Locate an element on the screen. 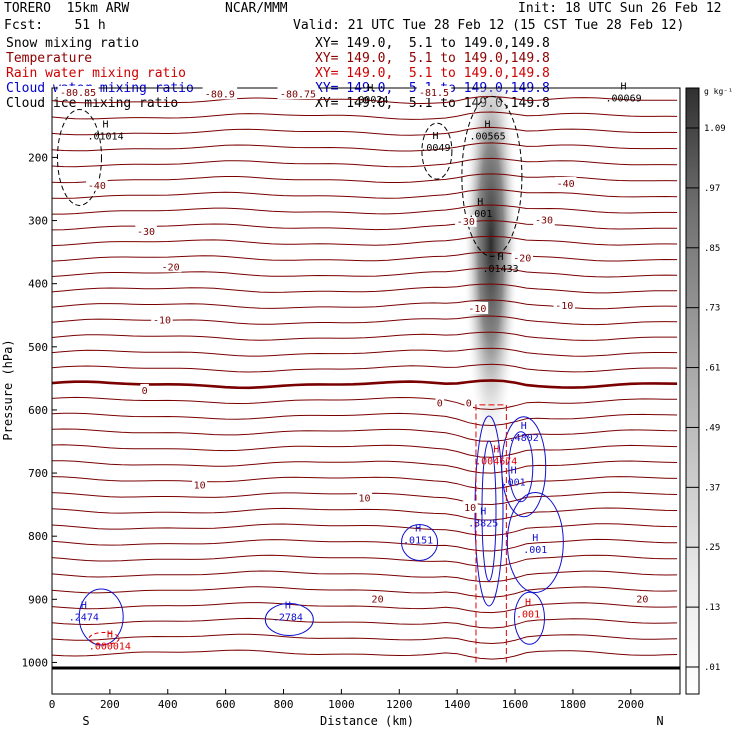  x-tick-label: 1400 is located at coordinates (457, 704).